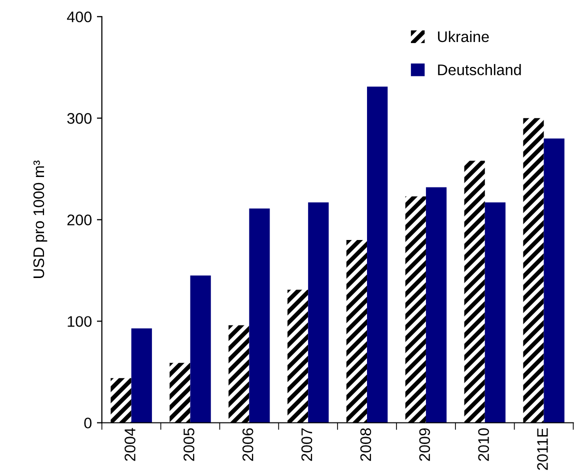 The image size is (582, 475). I want to click on x-tick-label: 2011E, so click(542, 449).